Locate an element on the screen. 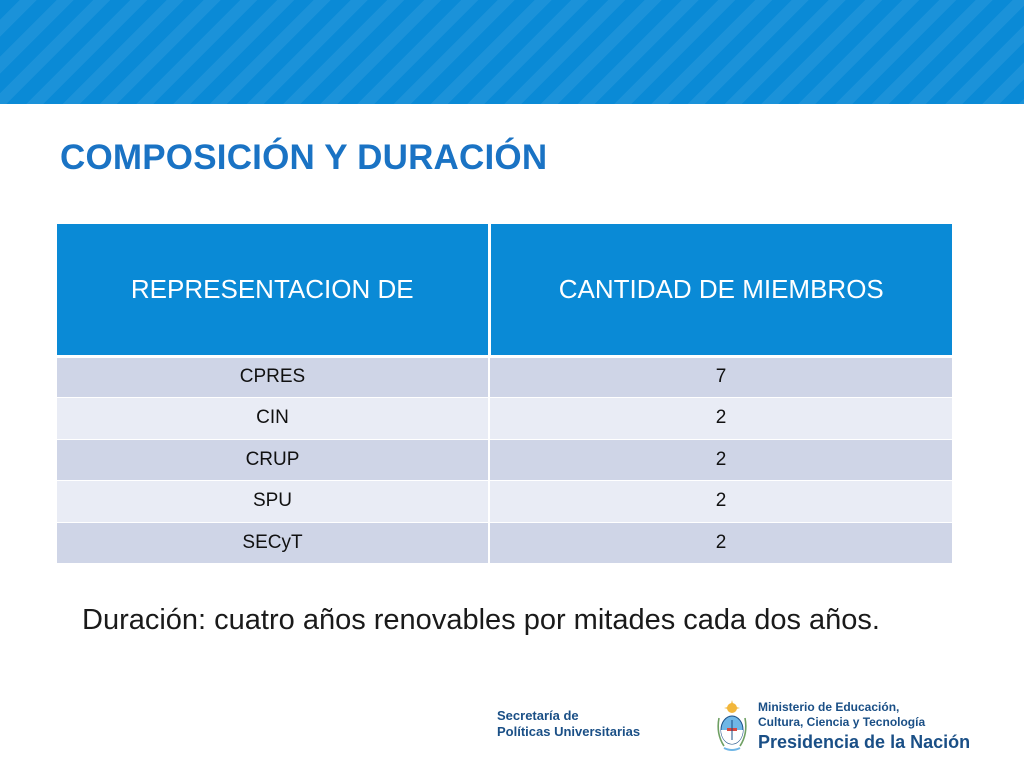 The width and height of the screenshot is (1024, 768). cell-representacion: CRUP is located at coordinates (273, 460).